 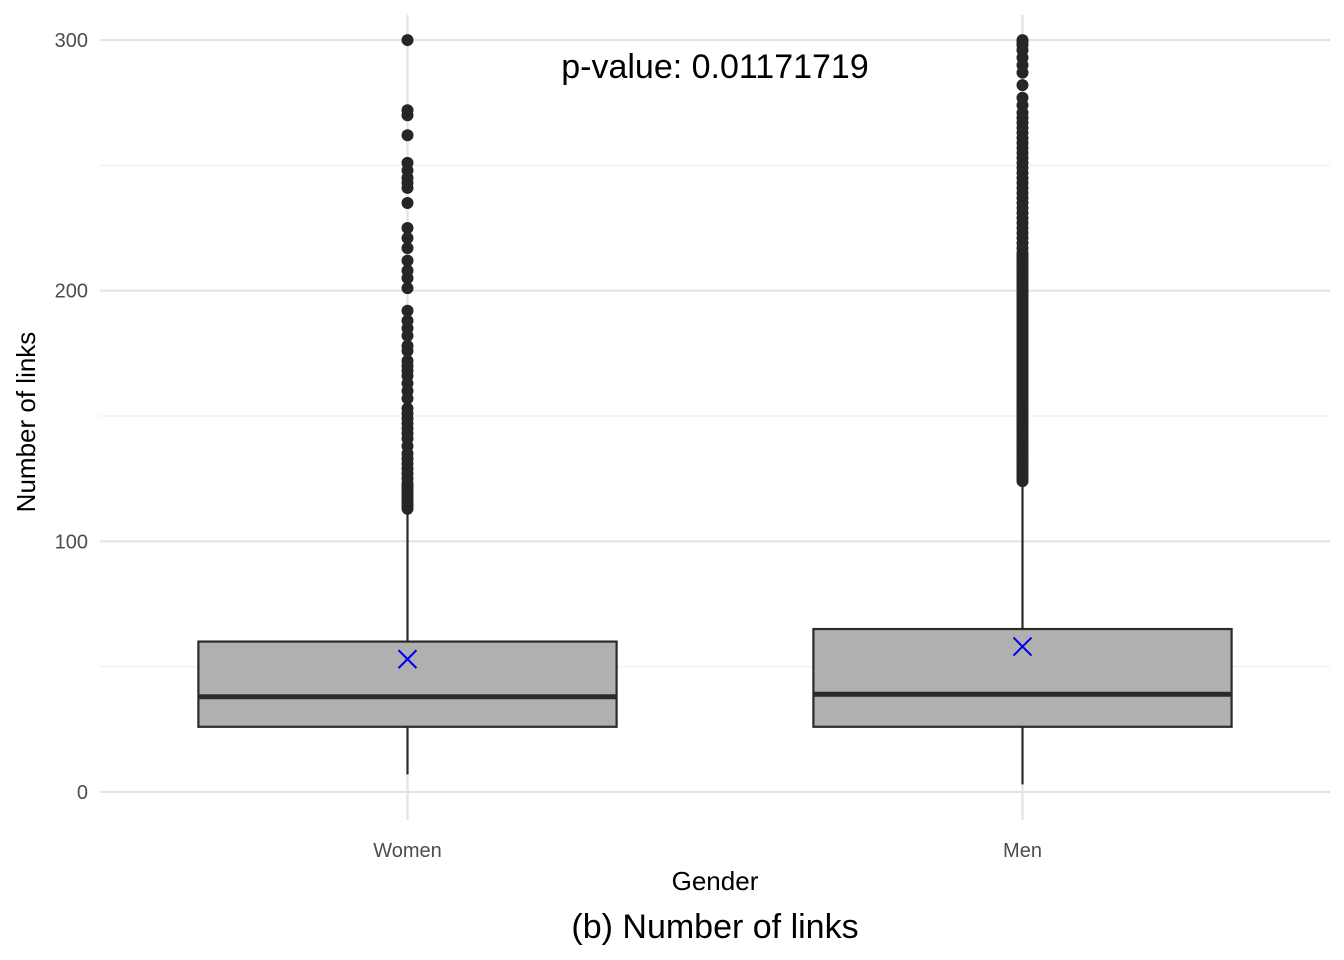 What do you see at coordinates (82, 793) in the screenshot?
I see `y-tick-label: 0` at bounding box center [82, 793].